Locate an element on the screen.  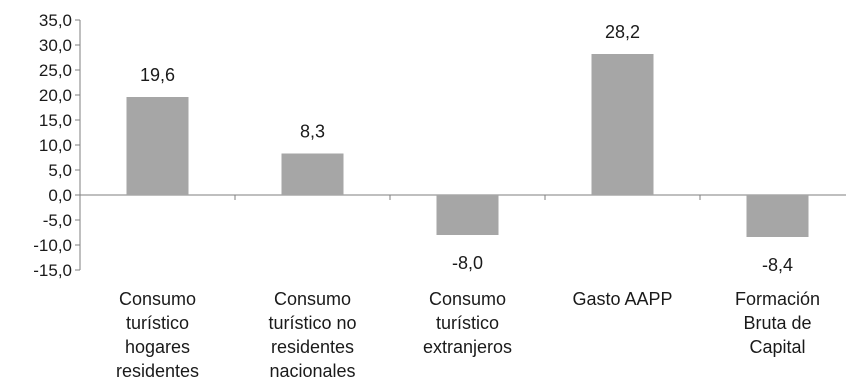
category-label-line: Gasto AAPP is located at coordinates (622, 299).